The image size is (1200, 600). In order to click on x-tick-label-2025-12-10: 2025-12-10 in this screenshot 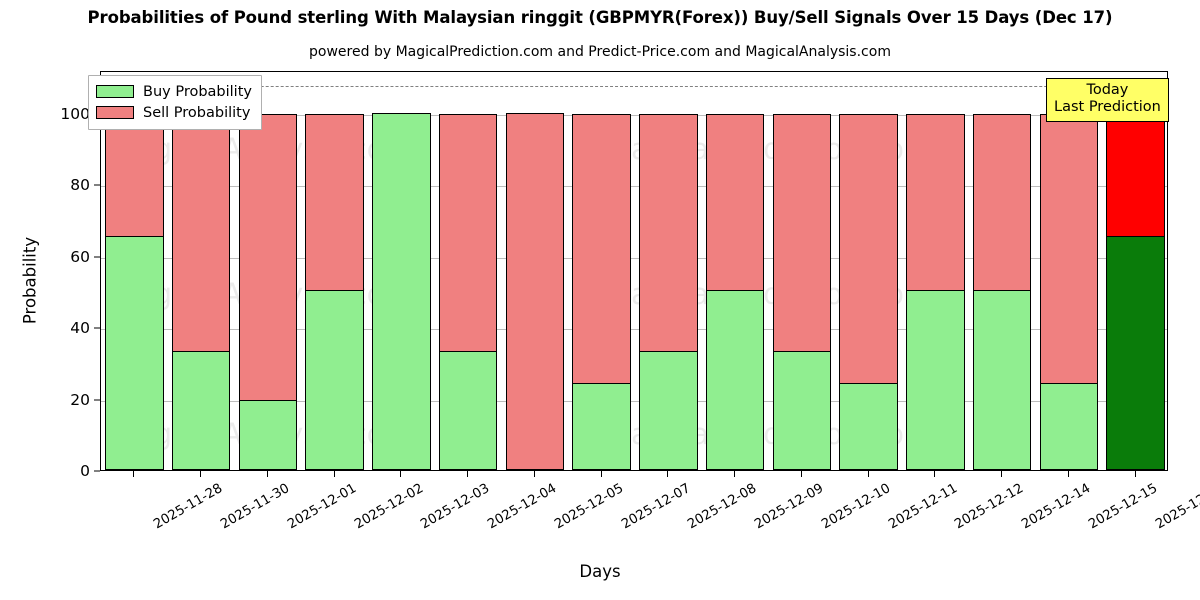, I will do `click(856, 507)`.